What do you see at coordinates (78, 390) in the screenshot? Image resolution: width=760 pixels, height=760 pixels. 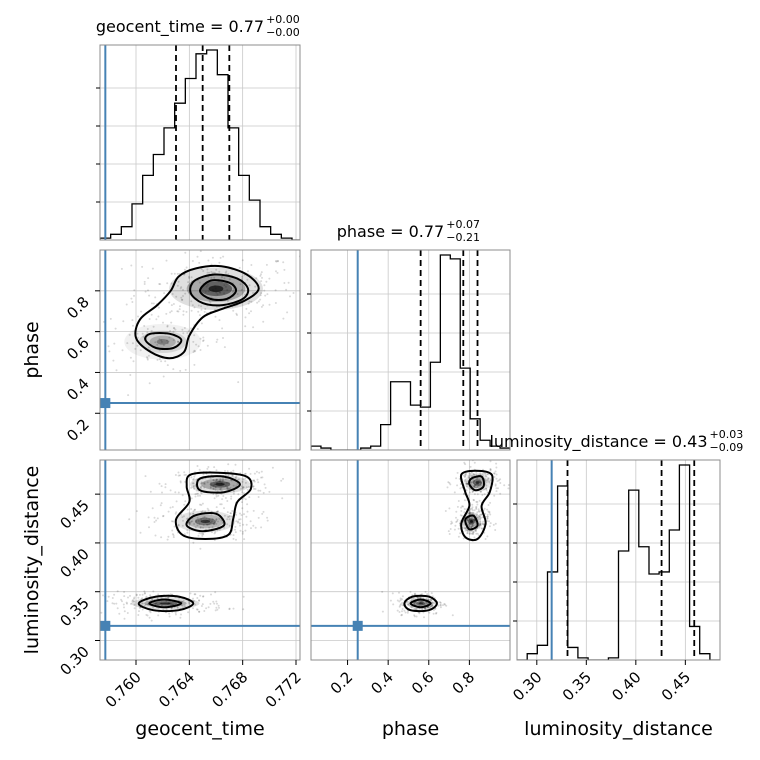 I see `y-tick-label: 0.4` at bounding box center [78, 390].